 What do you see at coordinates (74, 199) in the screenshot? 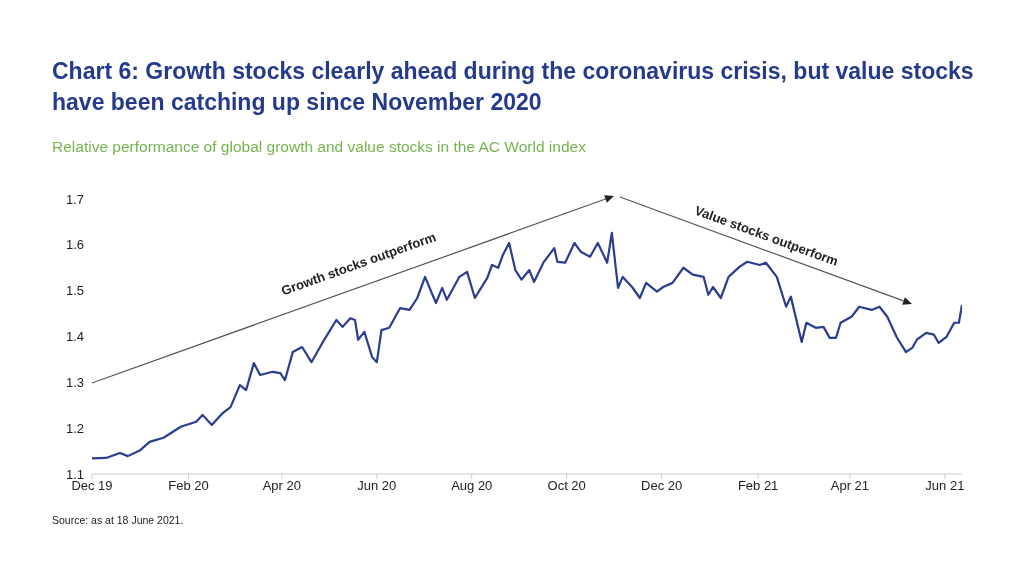
I see `y-tick-label: 1.7` at bounding box center [74, 199].